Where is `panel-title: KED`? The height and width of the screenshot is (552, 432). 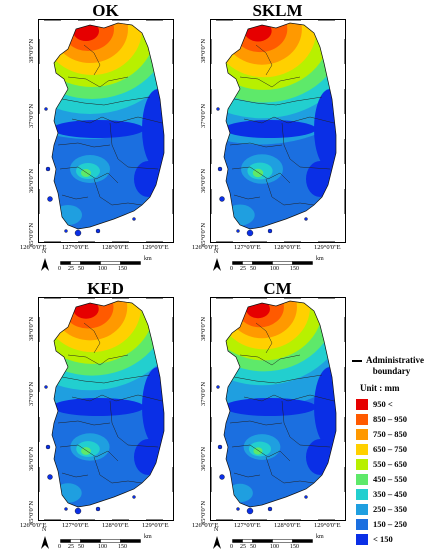 panel-title: KED is located at coordinates (105, 288).